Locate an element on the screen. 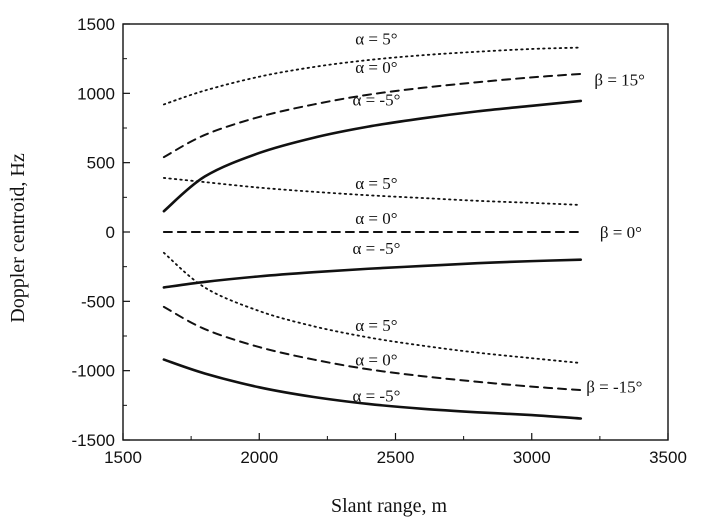 The height and width of the screenshot is (529, 710). y-tick-label: -500 is located at coordinates (98, 301).